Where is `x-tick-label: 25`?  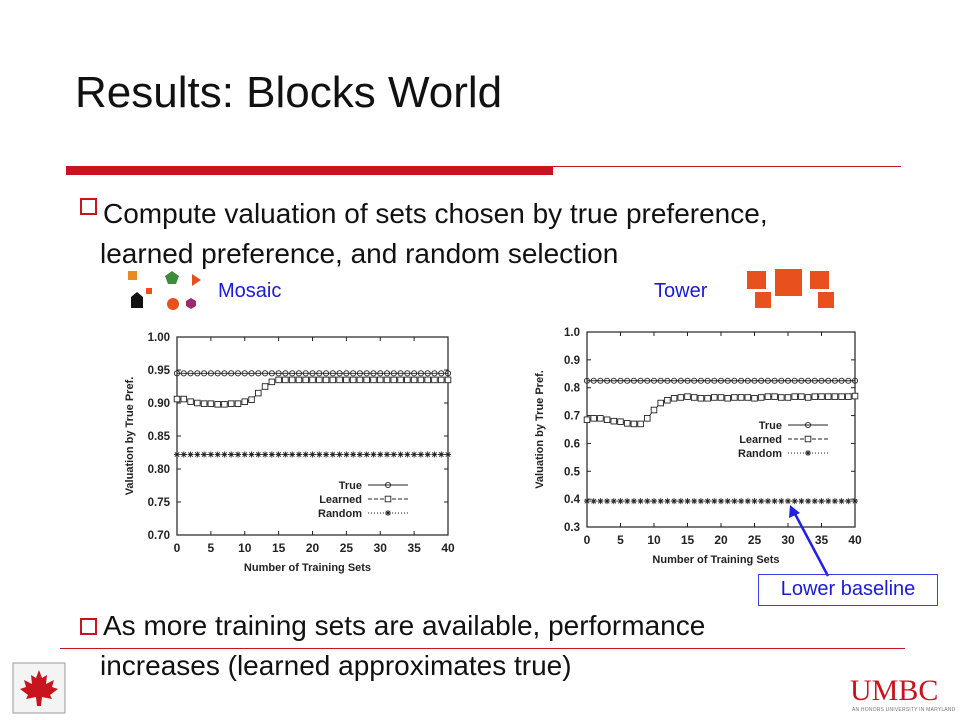
x-tick-label: 25 is located at coordinates (347, 548).